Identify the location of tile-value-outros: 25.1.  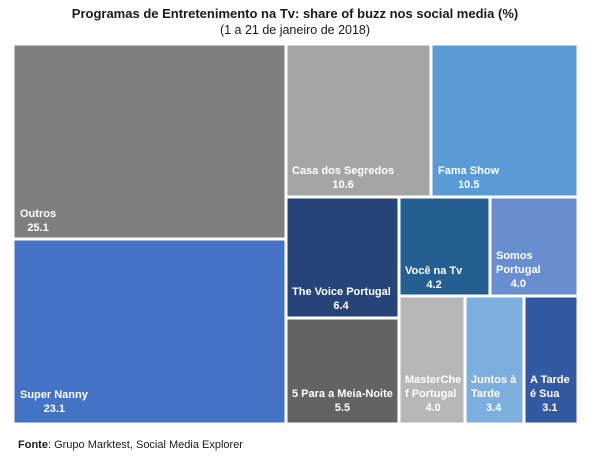
(37, 228).